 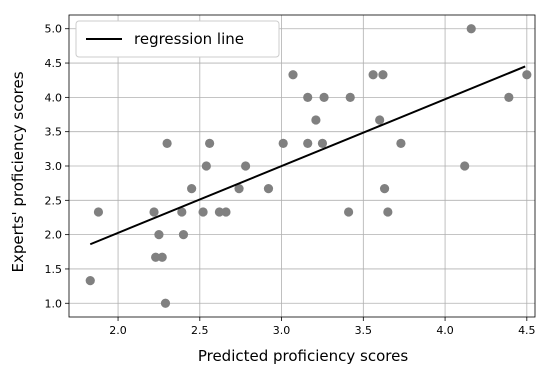 What do you see at coordinates (54, 29) in the screenshot?
I see `y-tick-label: 5.0` at bounding box center [54, 29].